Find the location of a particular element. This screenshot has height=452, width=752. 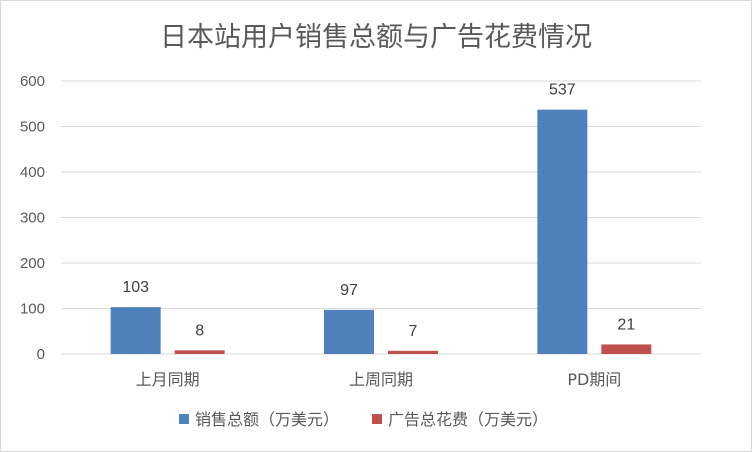

data-label: 537 is located at coordinates (562, 90).